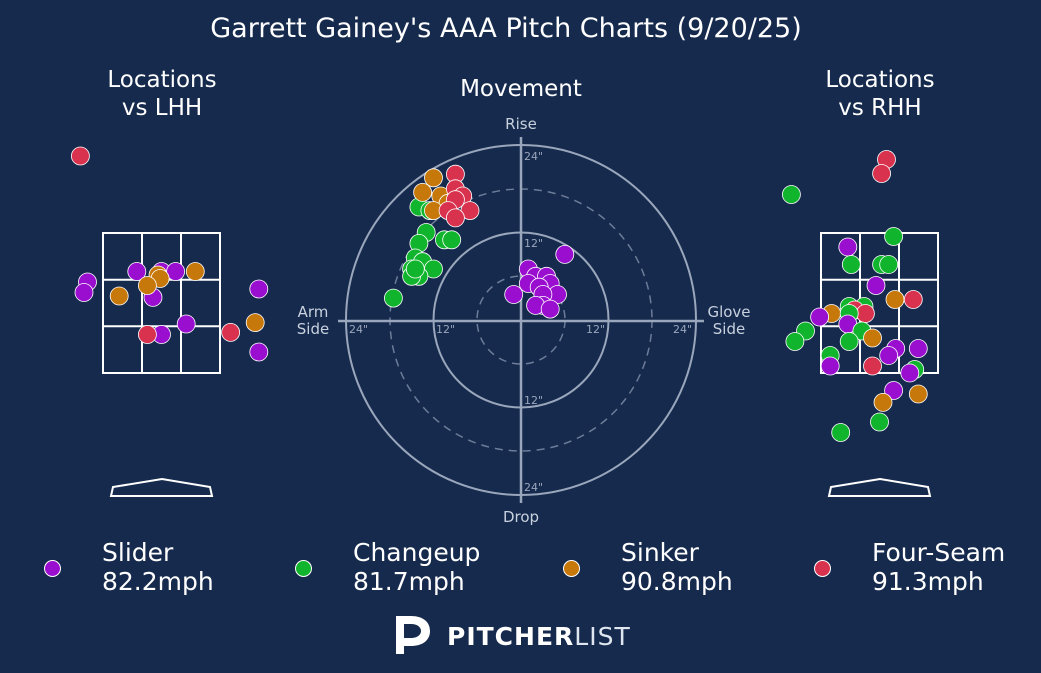 Image resolution: width=1041 pixels, height=673 pixels. What do you see at coordinates (138, 552) in the screenshot?
I see `legend-name-slider: Slider` at bounding box center [138, 552].